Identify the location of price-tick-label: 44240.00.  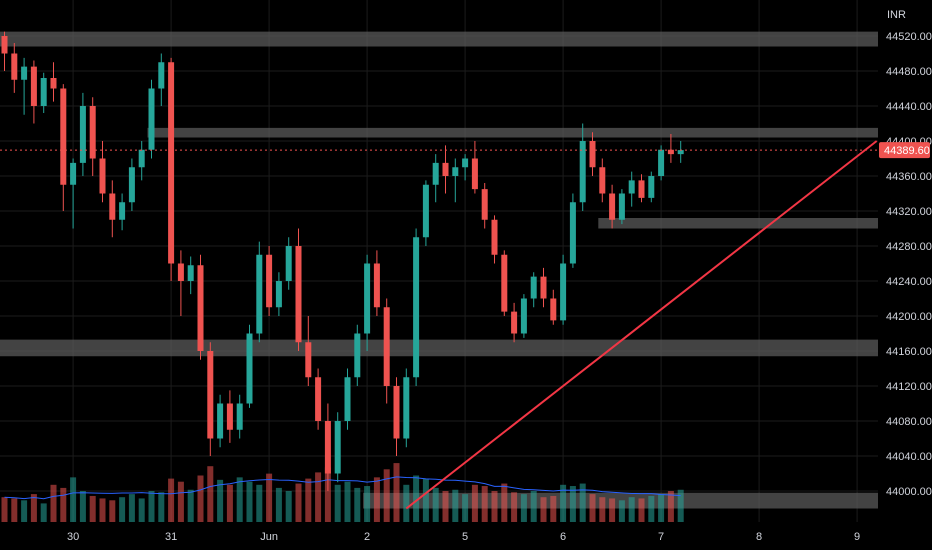
(909, 282).